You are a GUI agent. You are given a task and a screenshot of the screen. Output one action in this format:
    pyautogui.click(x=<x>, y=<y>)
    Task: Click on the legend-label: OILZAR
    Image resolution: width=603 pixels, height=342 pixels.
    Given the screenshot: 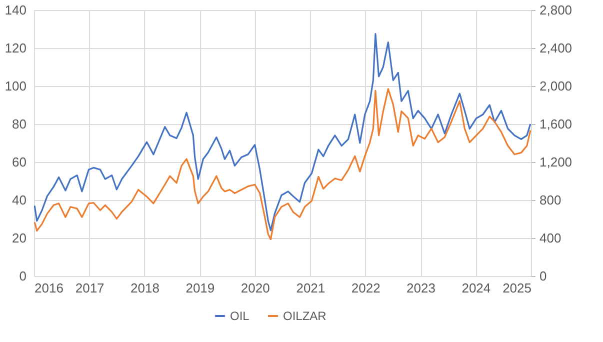 What is the action you would take?
    pyautogui.click(x=305, y=316)
    